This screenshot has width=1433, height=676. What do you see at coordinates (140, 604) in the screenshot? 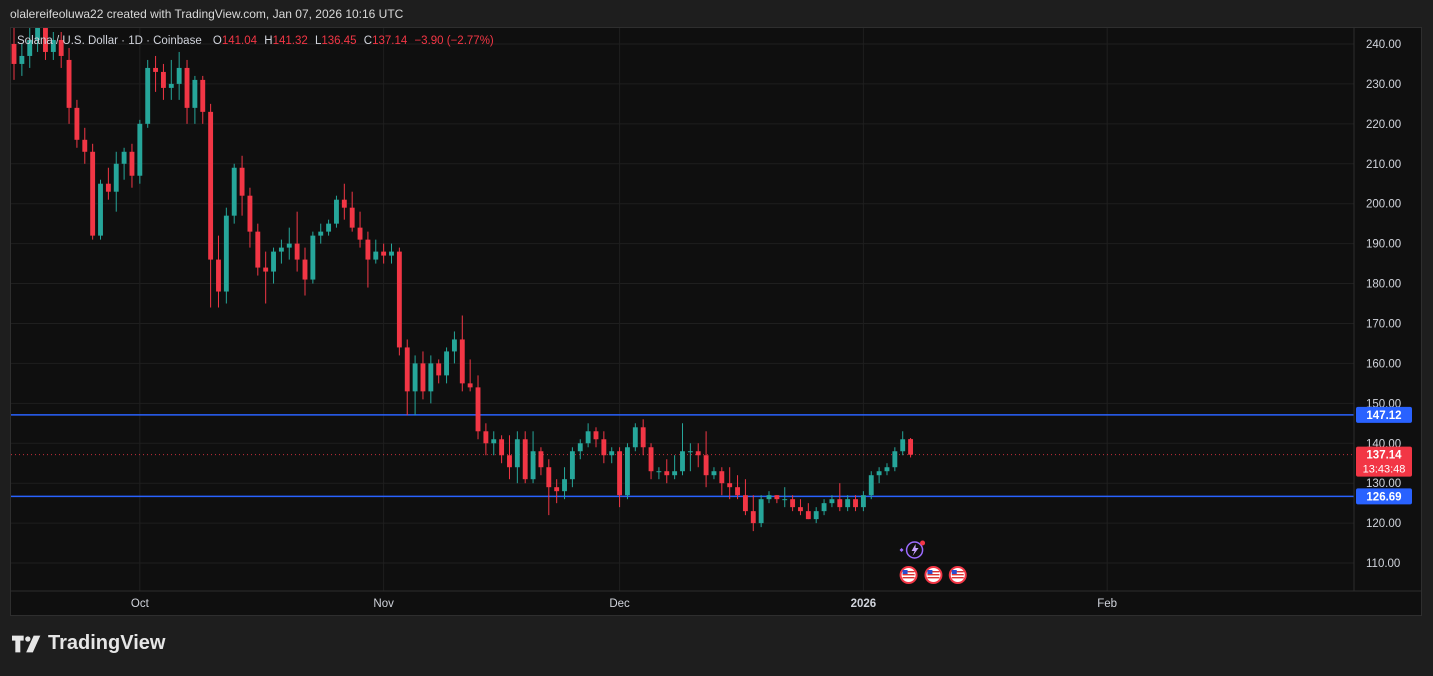
I see `time-tick-label: Oct` at bounding box center [140, 604].